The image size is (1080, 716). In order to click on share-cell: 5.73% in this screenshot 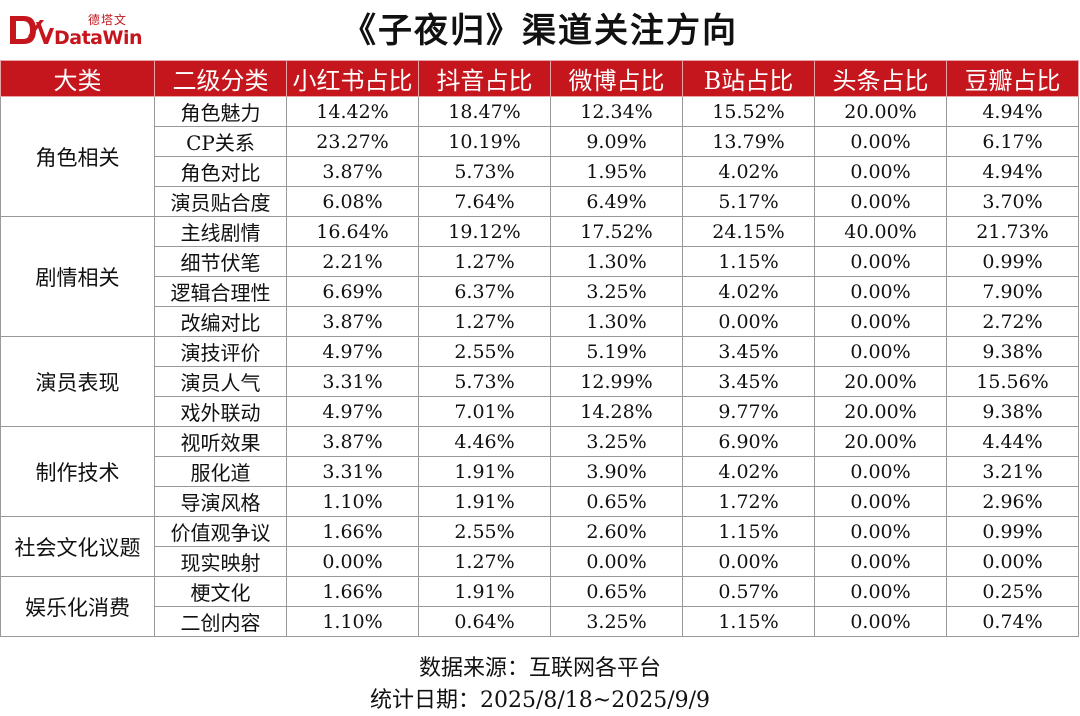, I will do `click(484, 381)`.